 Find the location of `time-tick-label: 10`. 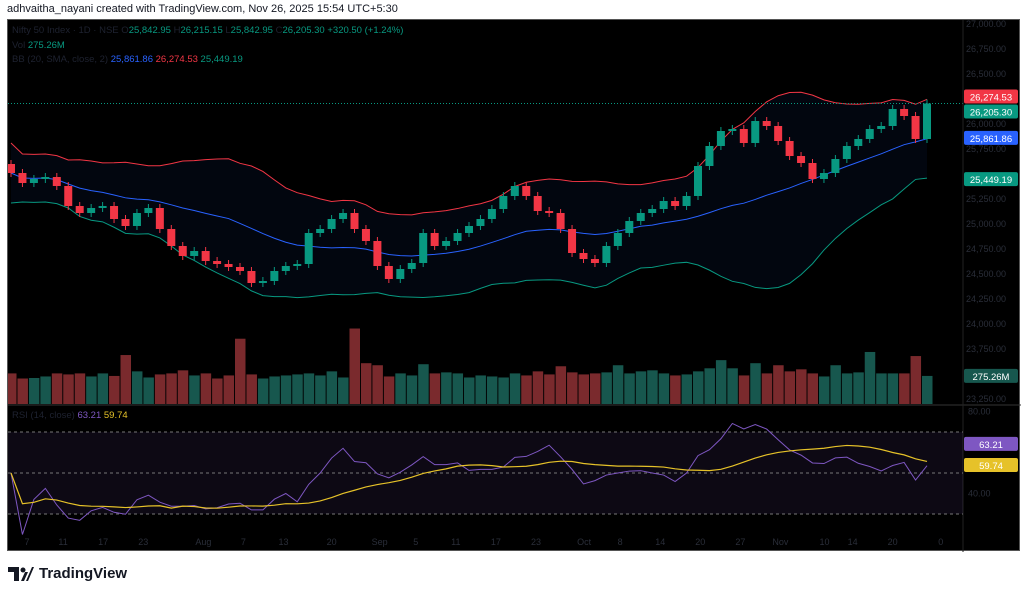

time-tick-label: 10 is located at coordinates (825, 542).